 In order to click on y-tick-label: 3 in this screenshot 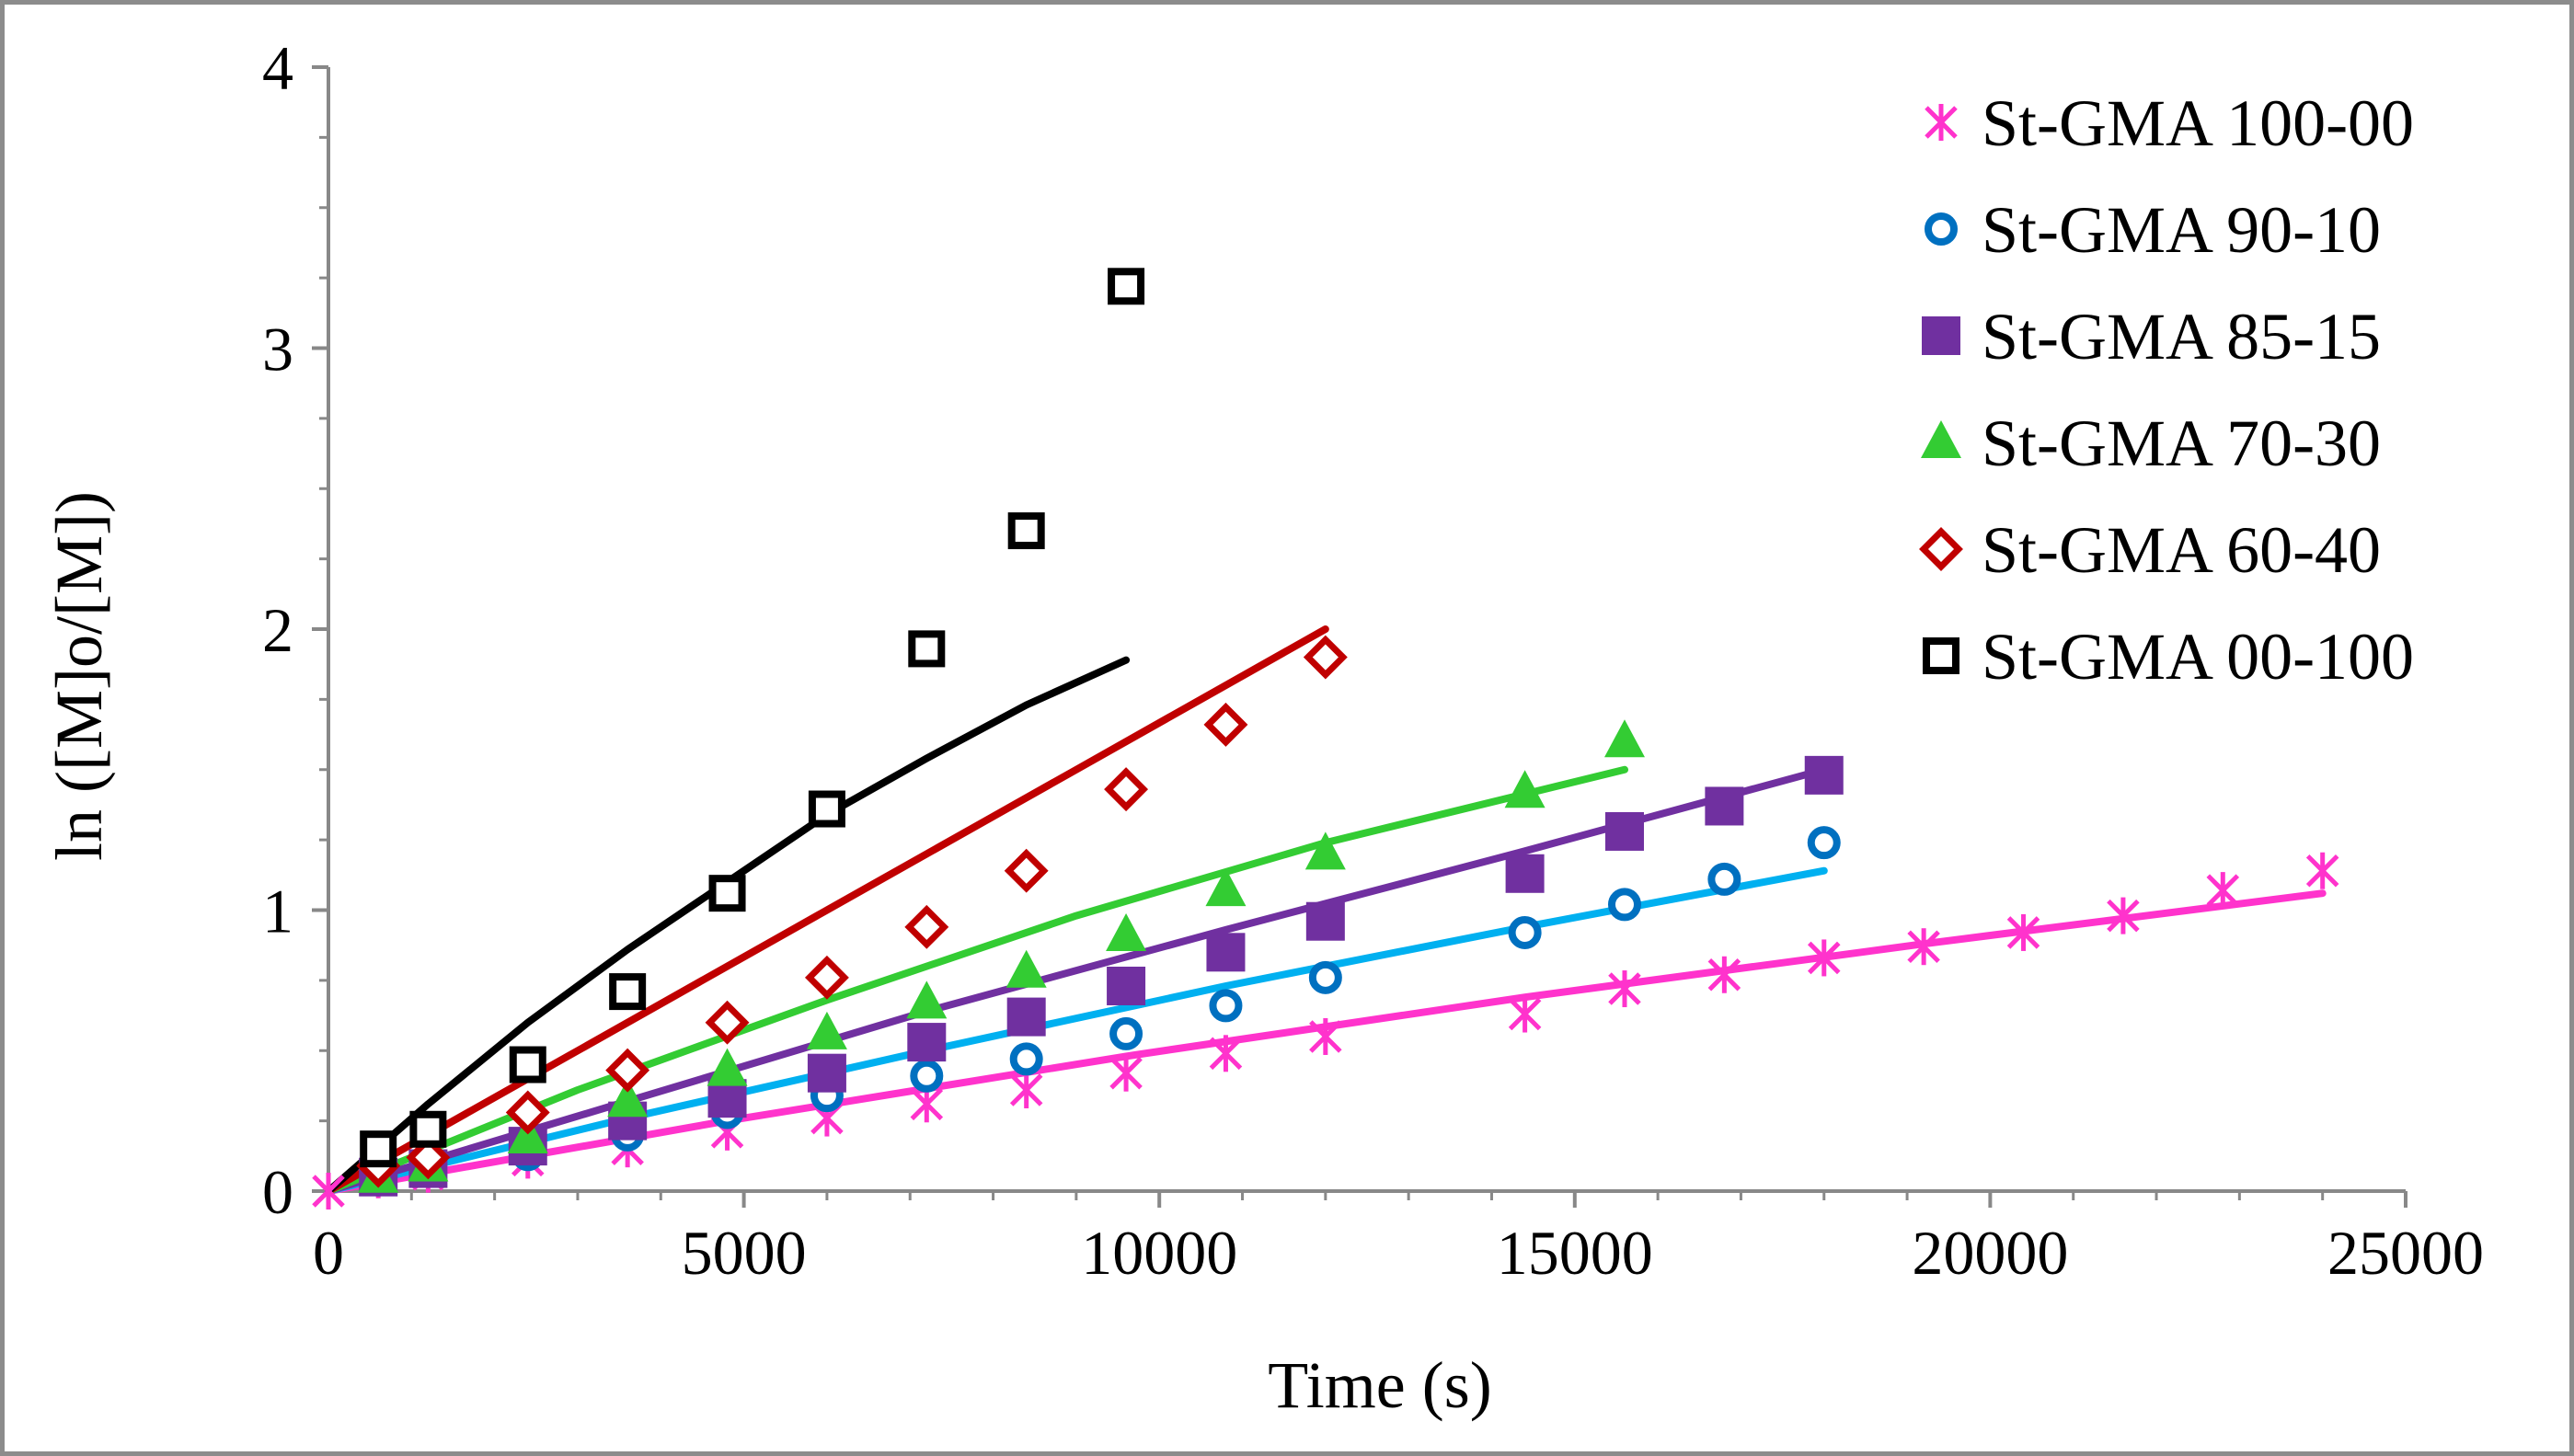, I will do `click(278, 349)`.